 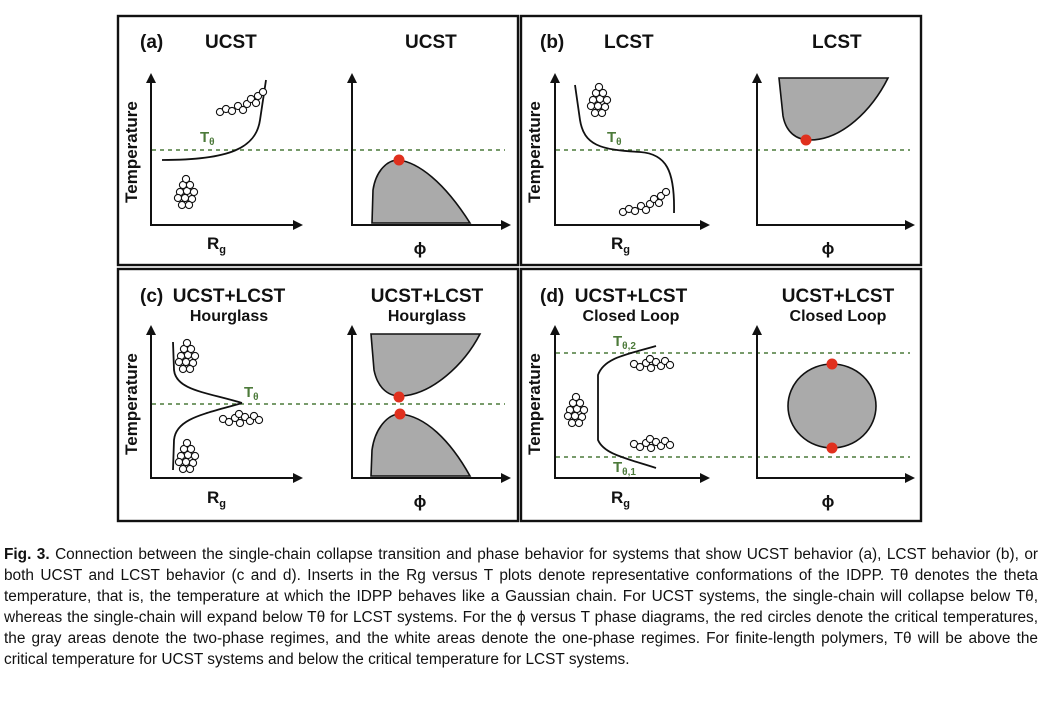 What do you see at coordinates (644, 202) in the screenshot?
I see `panel-b-expanded-chain` at bounding box center [644, 202].